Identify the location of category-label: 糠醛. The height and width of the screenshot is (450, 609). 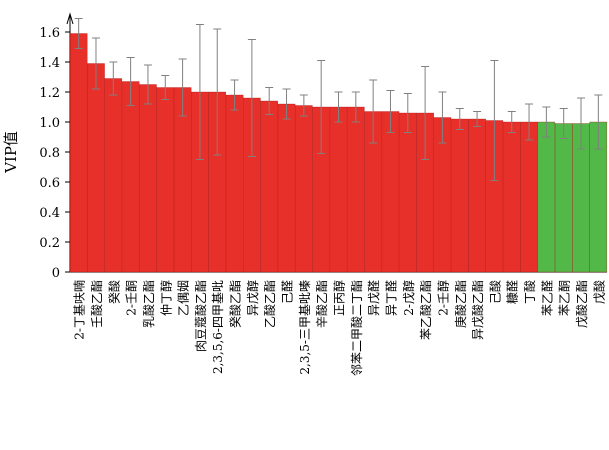
(512, 292).